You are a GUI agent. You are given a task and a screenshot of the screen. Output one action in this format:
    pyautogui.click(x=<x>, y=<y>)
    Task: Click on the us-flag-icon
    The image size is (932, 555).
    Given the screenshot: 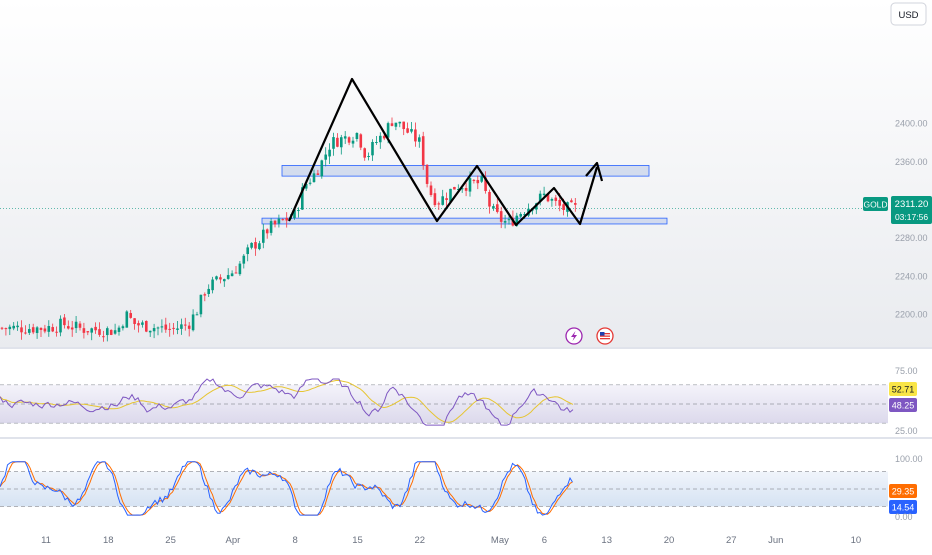 What is the action you would take?
    pyautogui.click(x=605, y=336)
    